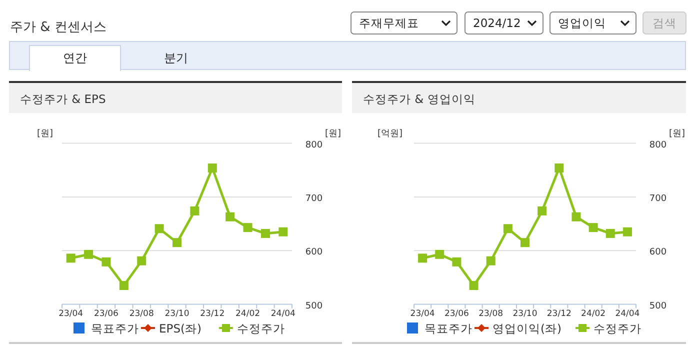 This screenshot has width=695, height=349. Describe the element at coordinates (390, 134) in the screenshot. I see `y-axis-title: [억원]` at that location.